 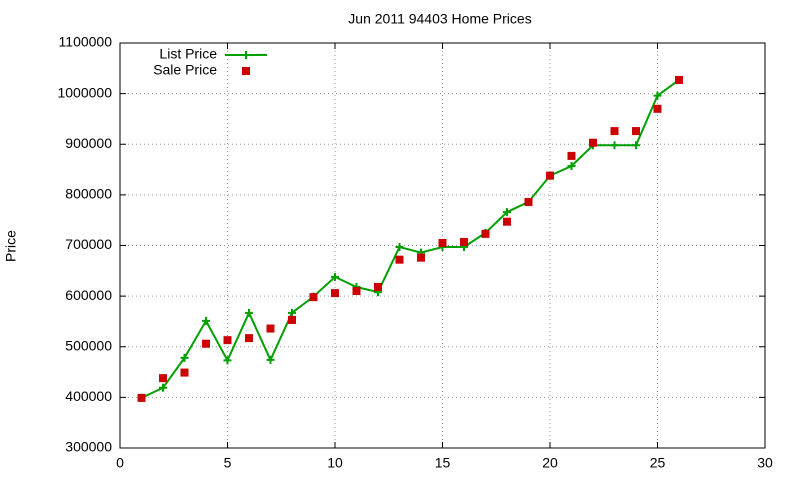 I want to click on legend-label: List Price, so click(x=188, y=54).